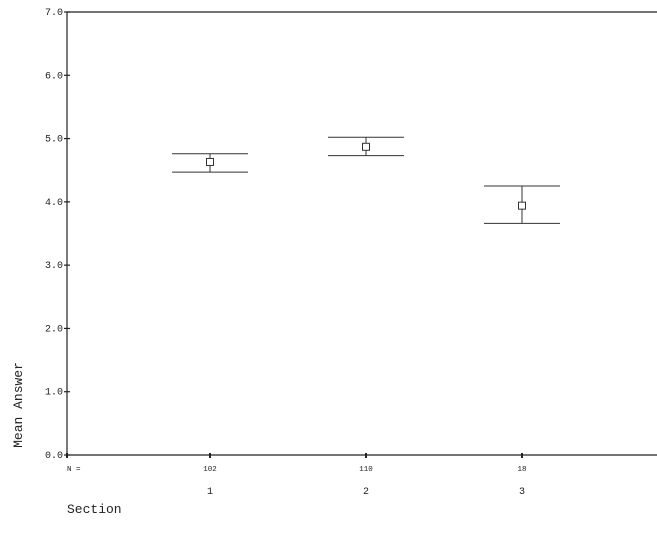 Image resolution: width=657 pixels, height=546 pixels. I want to click on n-count-label-1: 110, so click(366, 470).